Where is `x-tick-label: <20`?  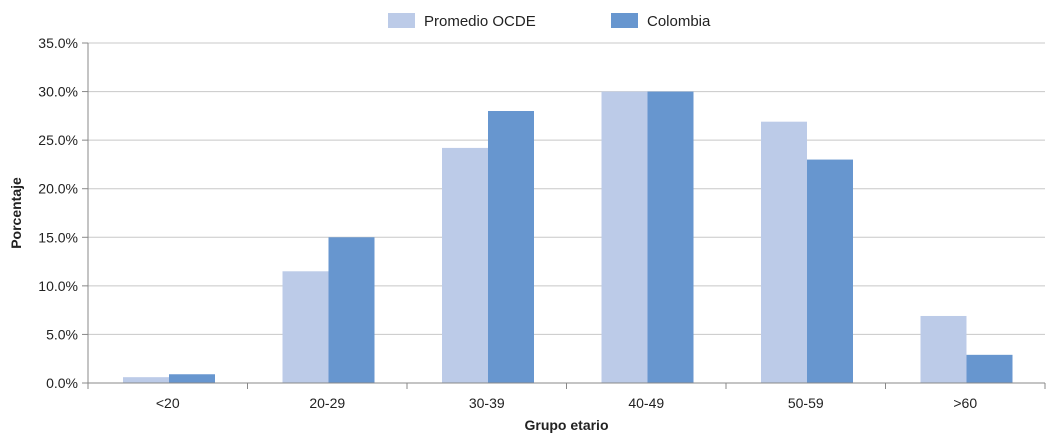 x-tick-label: <20 is located at coordinates (168, 403).